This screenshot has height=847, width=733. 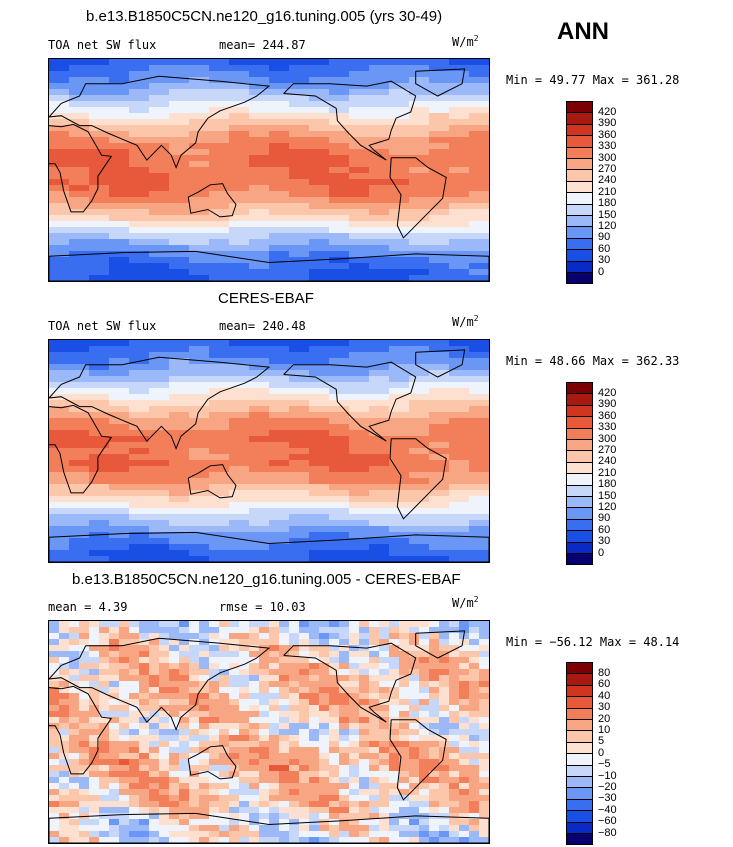 What do you see at coordinates (465, 321) in the screenshot?
I see `panel2-units: W/m2` at bounding box center [465, 321].